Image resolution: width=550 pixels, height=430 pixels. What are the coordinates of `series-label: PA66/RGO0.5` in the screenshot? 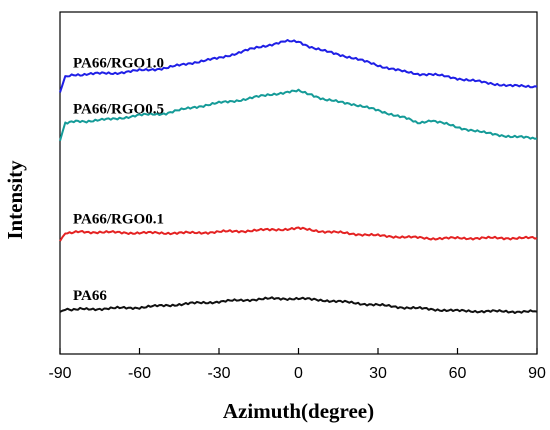 It's located at (118, 109).